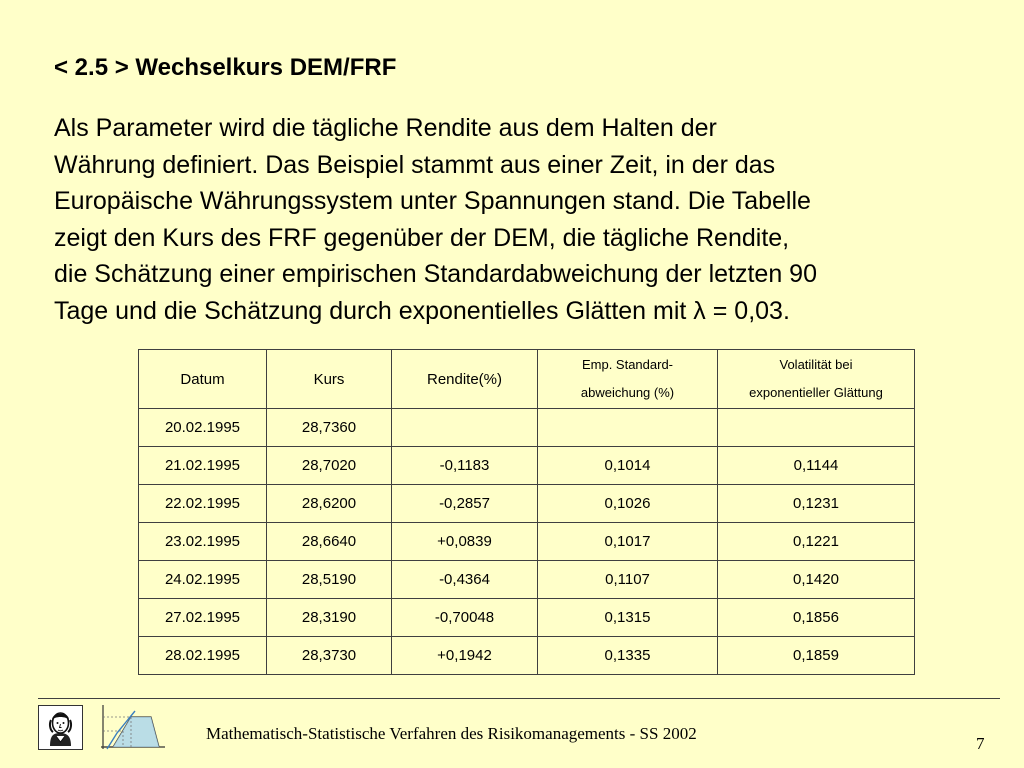 The image size is (1024, 768). What do you see at coordinates (202, 379) in the screenshot?
I see `header-datum: Datum` at bounding box center [202, 379].